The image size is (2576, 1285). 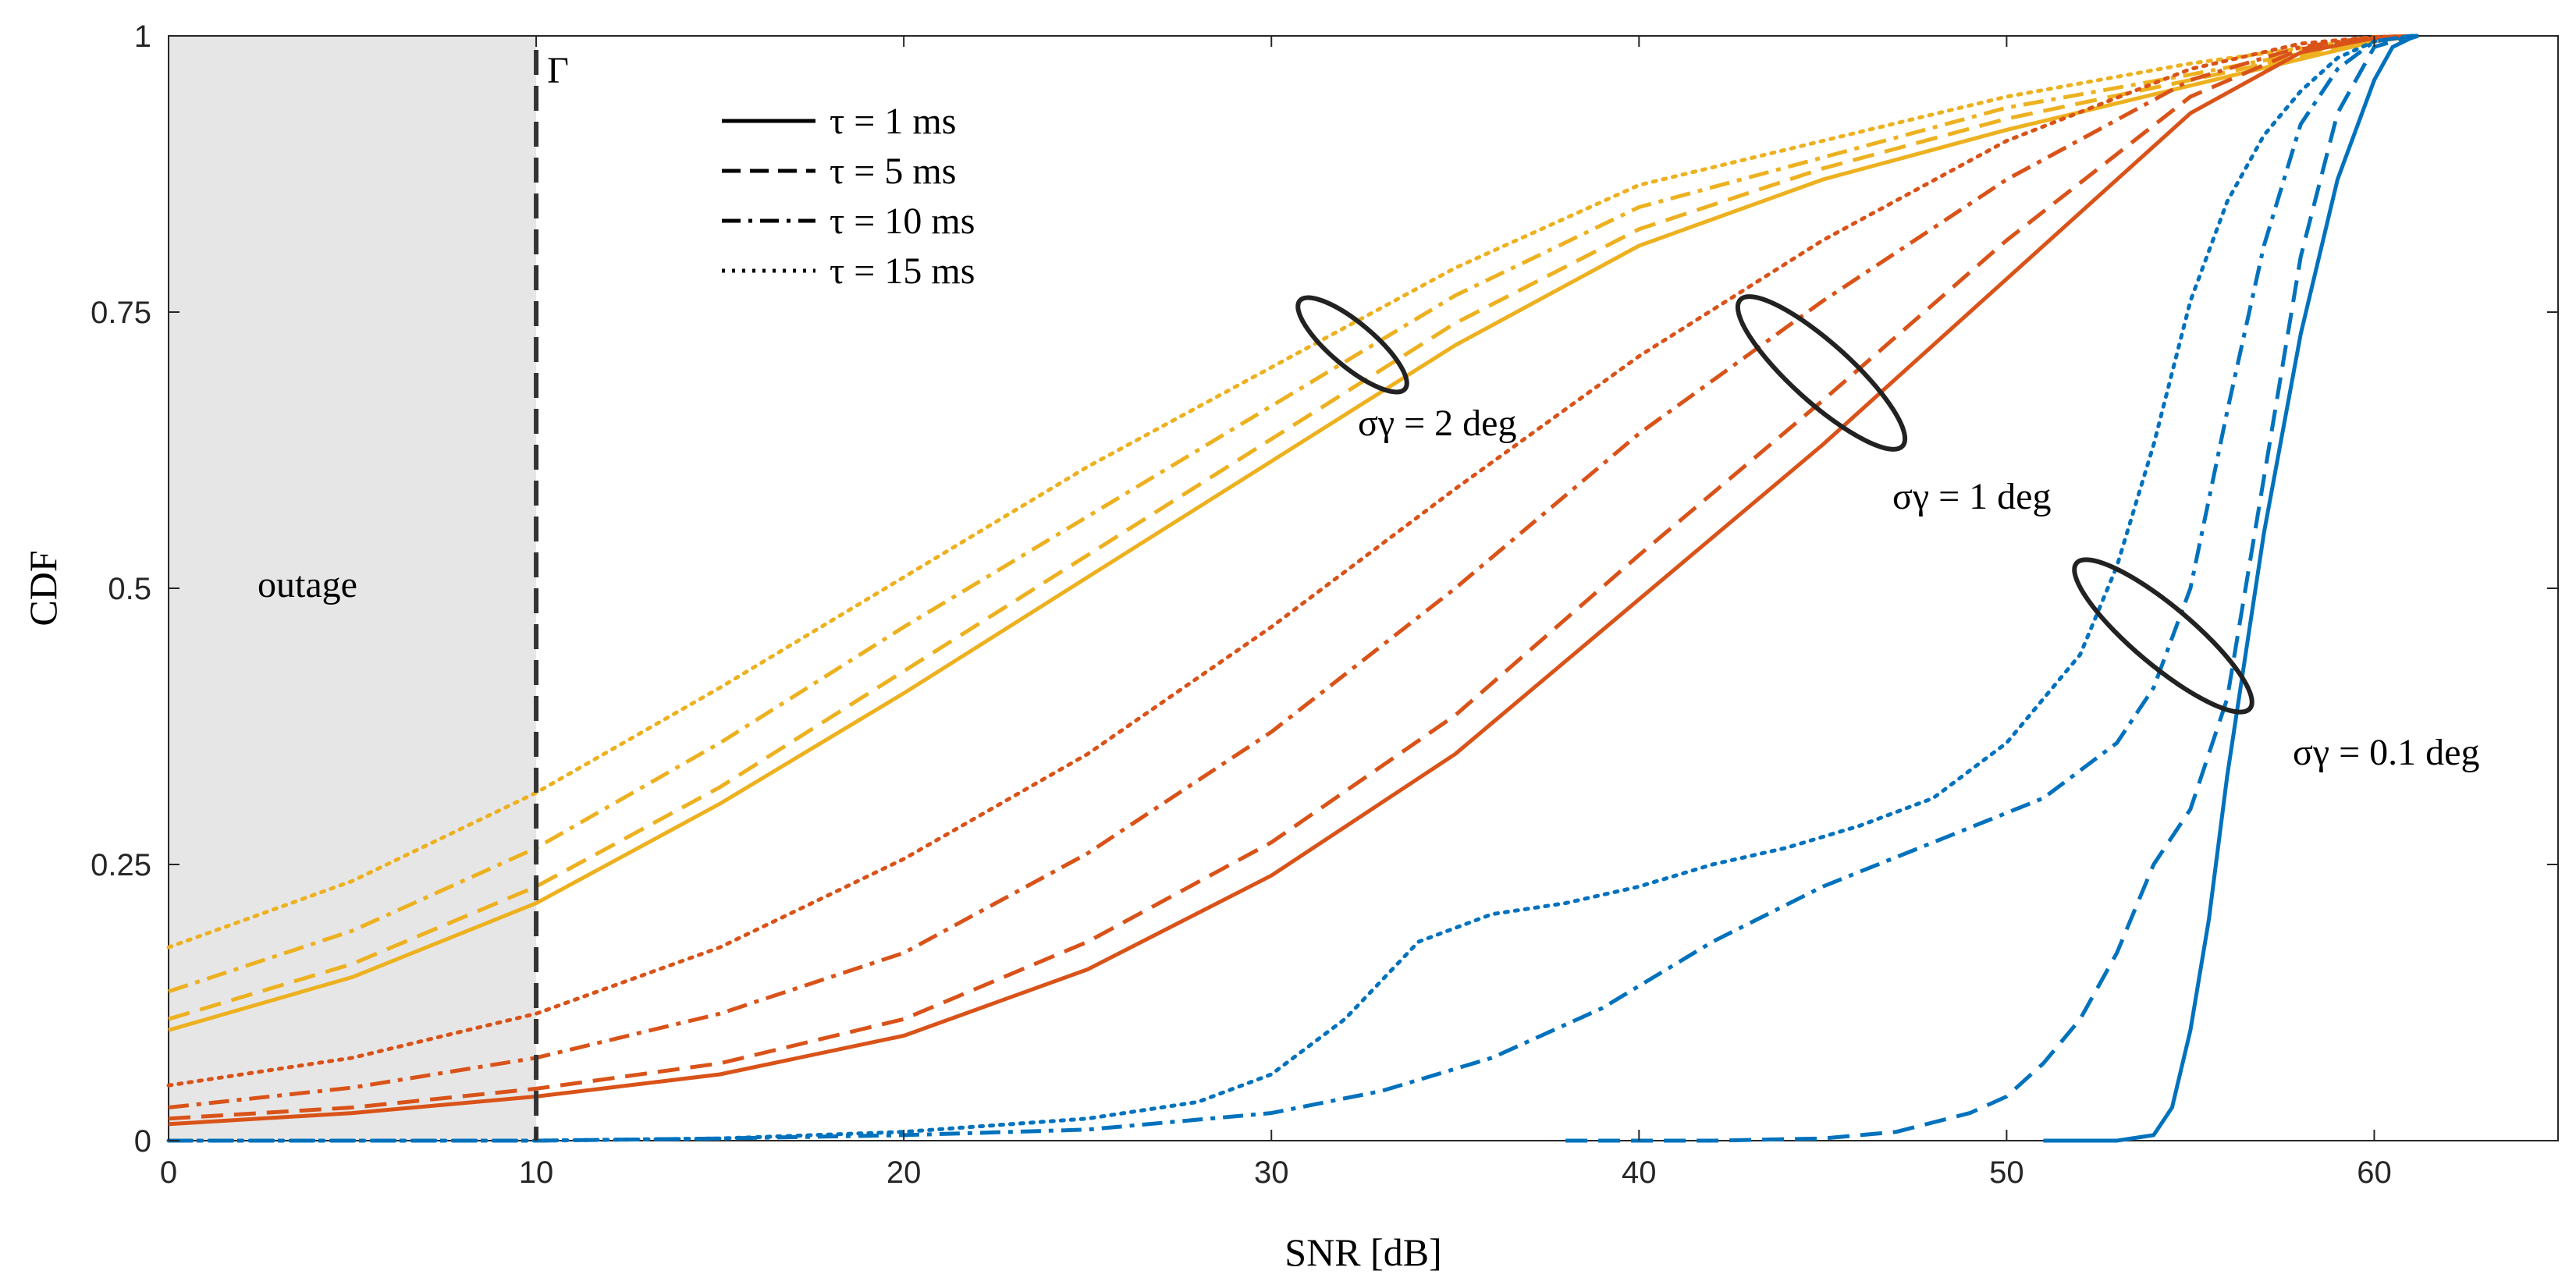 What do you see at coordinates (558, 70) in the screenshot?
I see `threshold-label: Γ` at bounding box center [558, 70].